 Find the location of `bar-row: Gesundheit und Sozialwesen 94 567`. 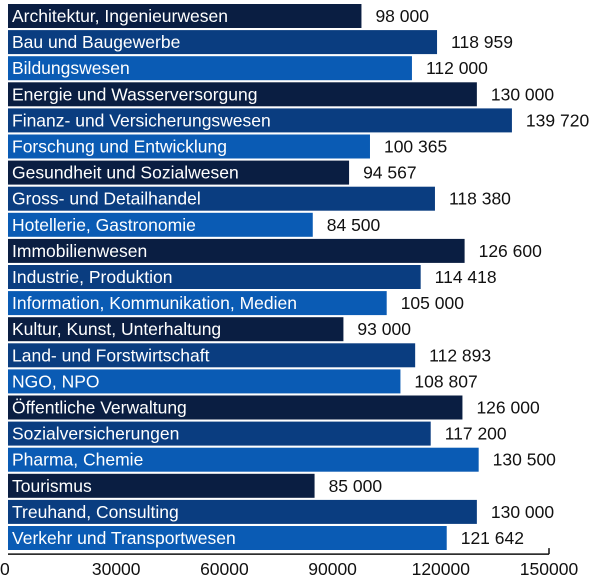

bar-row: Gesundheit und Sozialwesen 94 567 is located at coordinates (212, 172).